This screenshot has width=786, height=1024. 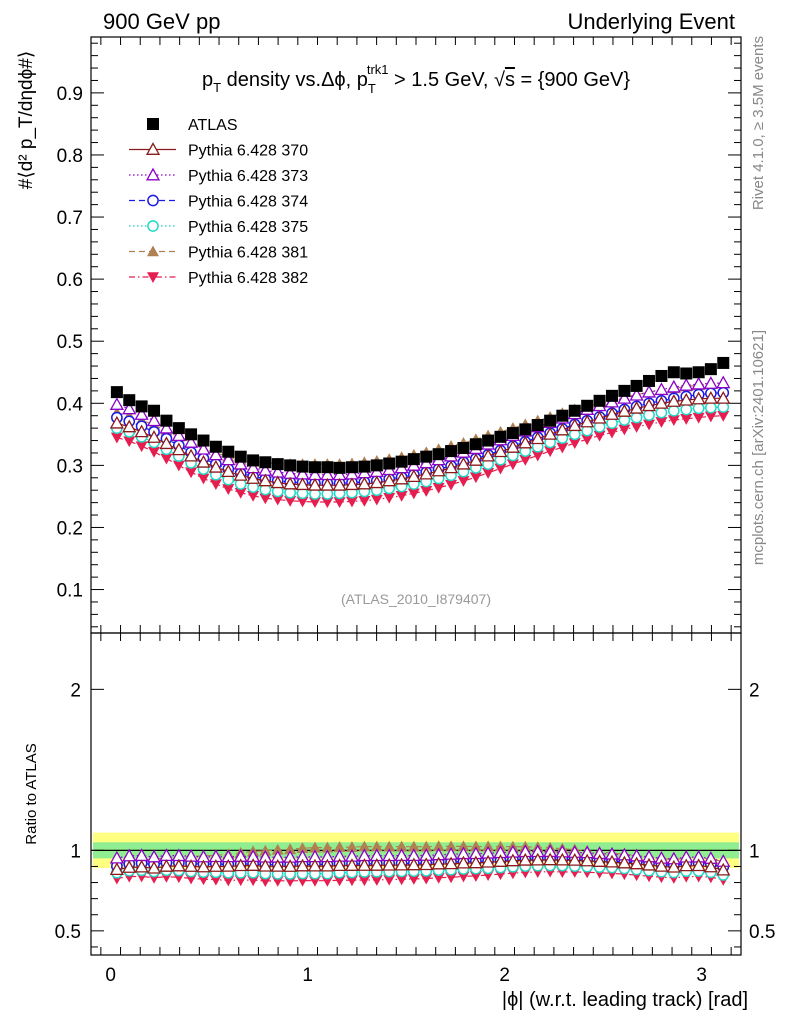 What do you see at coordinates (70, 218) in the screenshot?
I see `y-tick-label: 0.7` at bounding box center [70, 218].